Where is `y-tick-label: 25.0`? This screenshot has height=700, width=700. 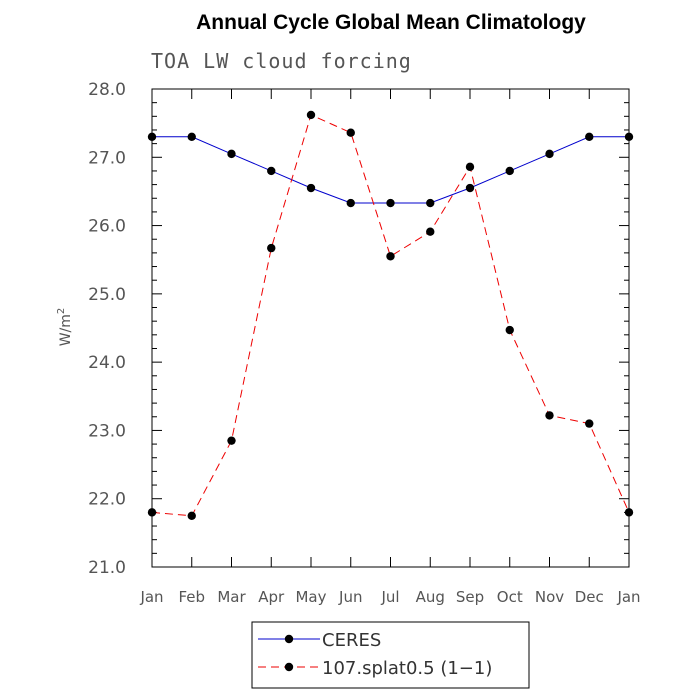 y-tick-label: 25.0 is located at coordinates (107, 295).